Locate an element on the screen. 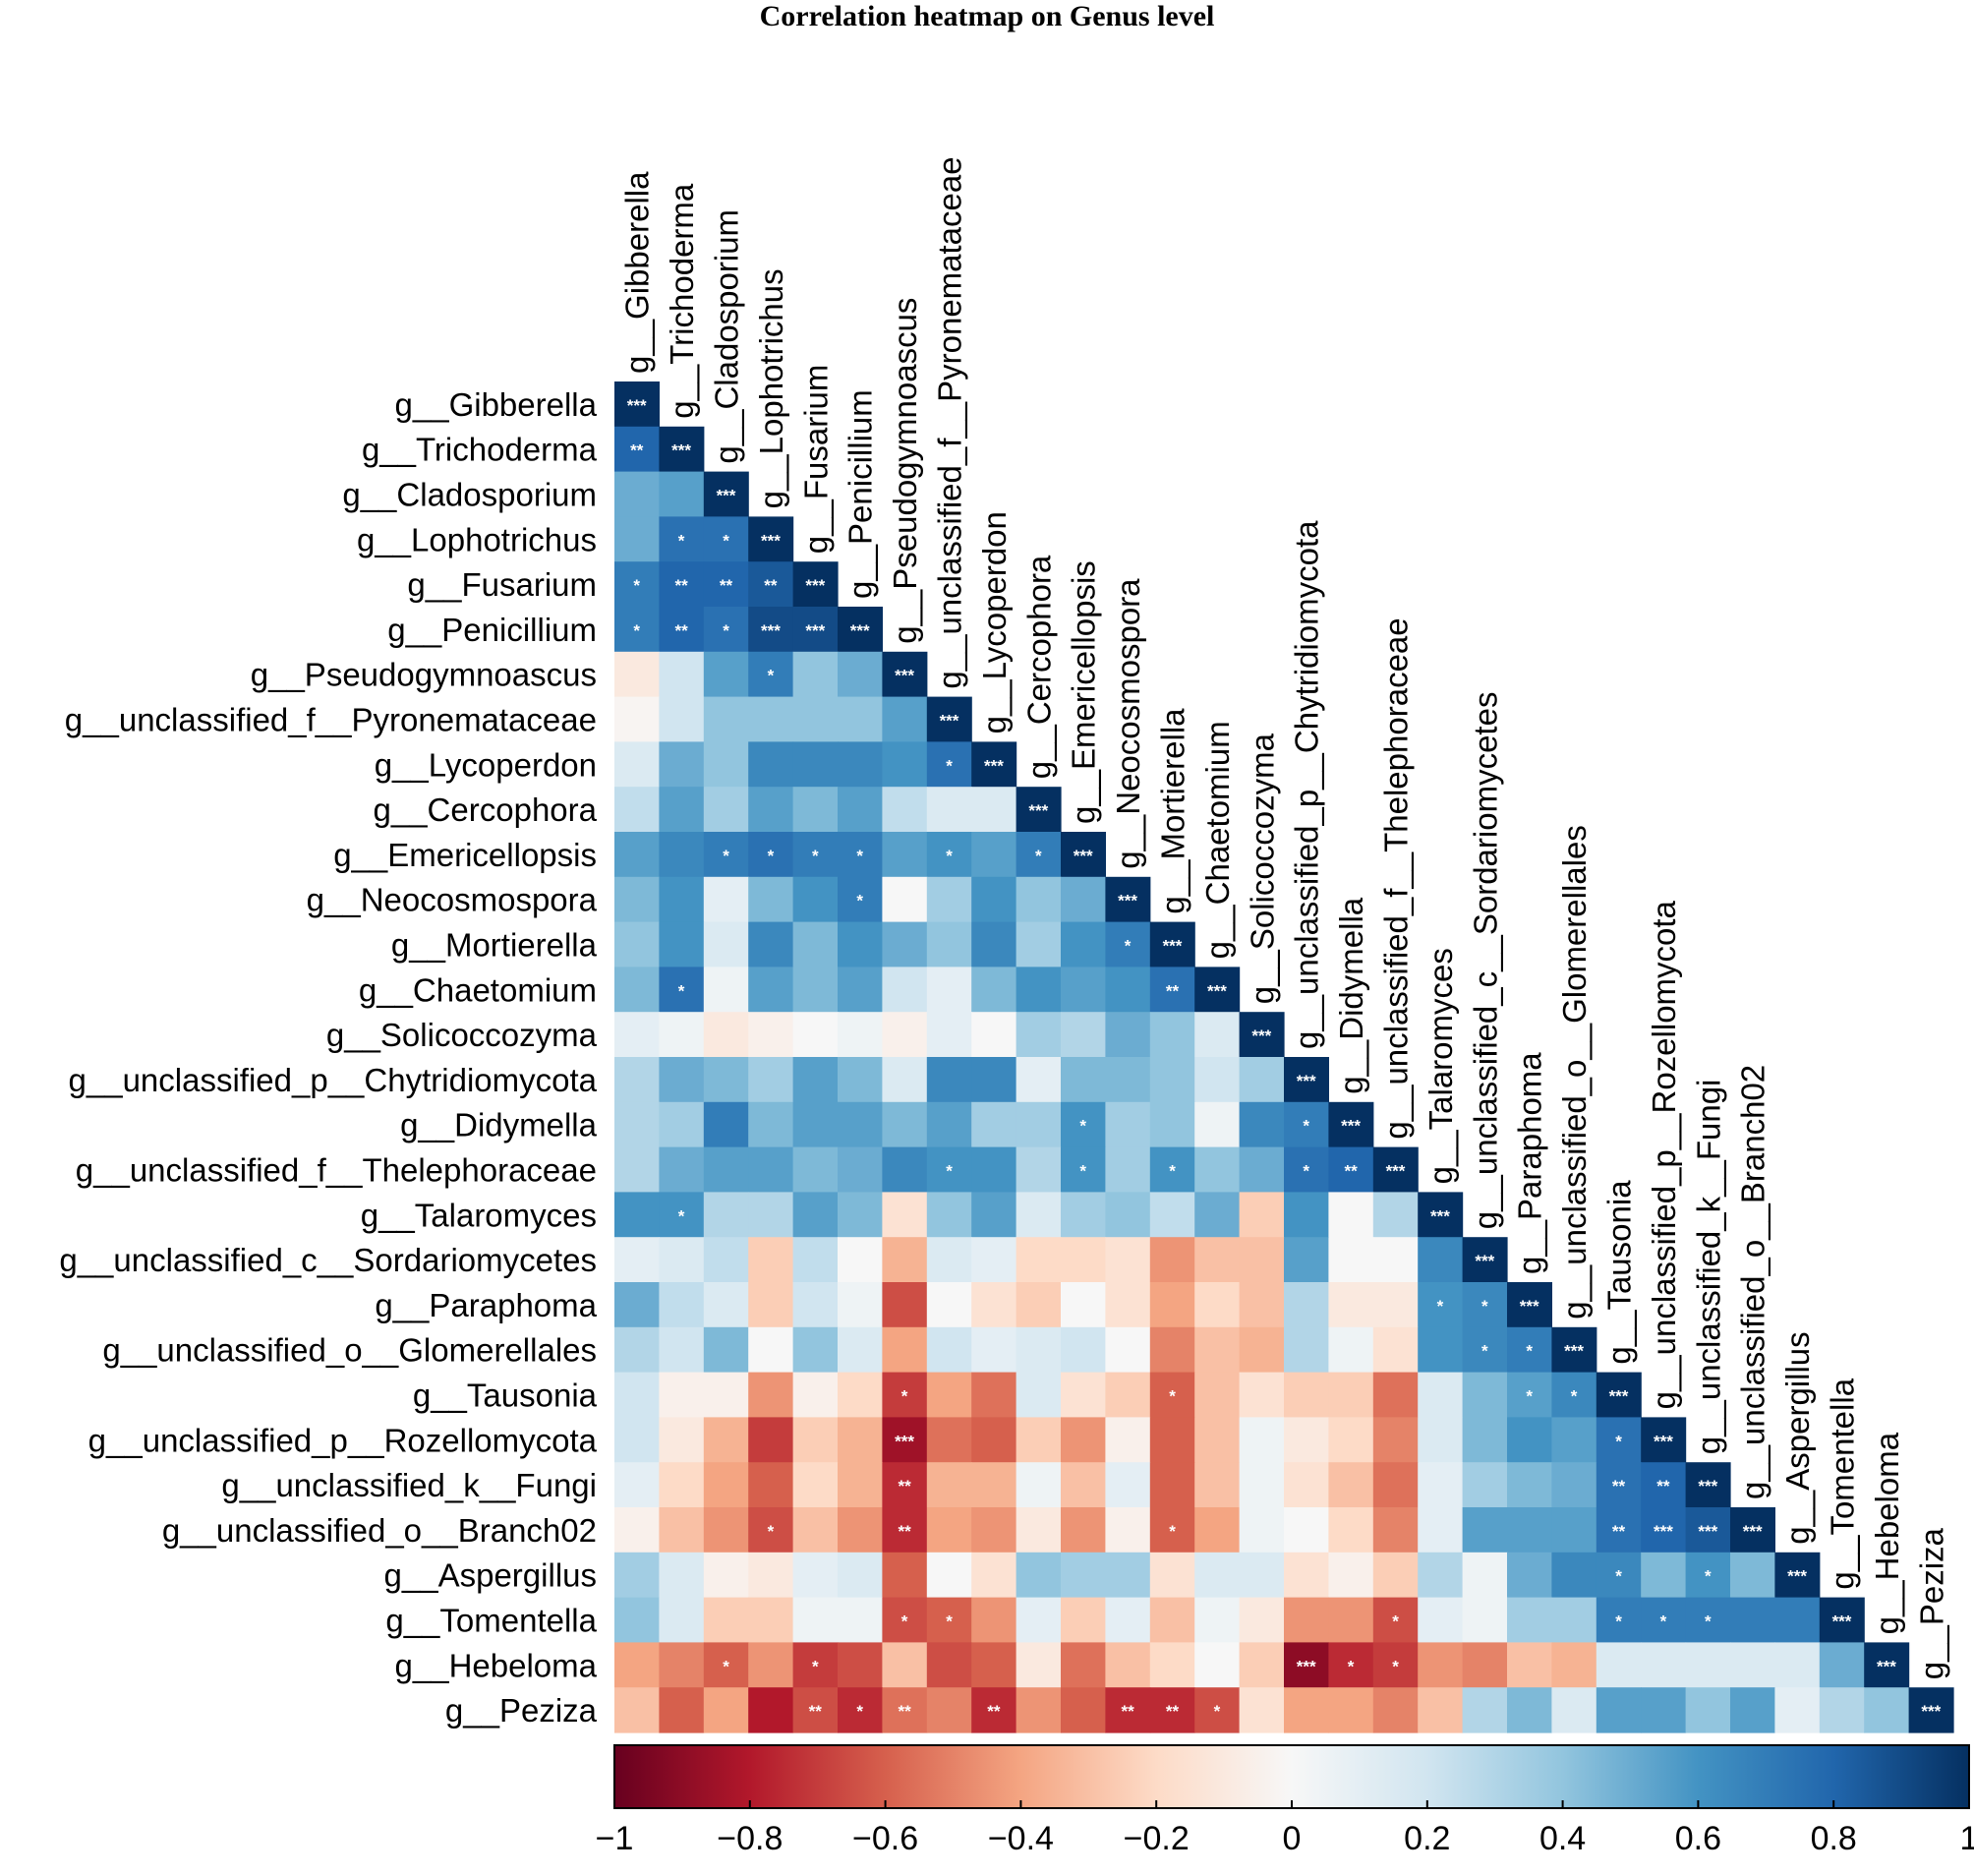  column-label: g__Cercophora is located at coordinates (1038, 667).